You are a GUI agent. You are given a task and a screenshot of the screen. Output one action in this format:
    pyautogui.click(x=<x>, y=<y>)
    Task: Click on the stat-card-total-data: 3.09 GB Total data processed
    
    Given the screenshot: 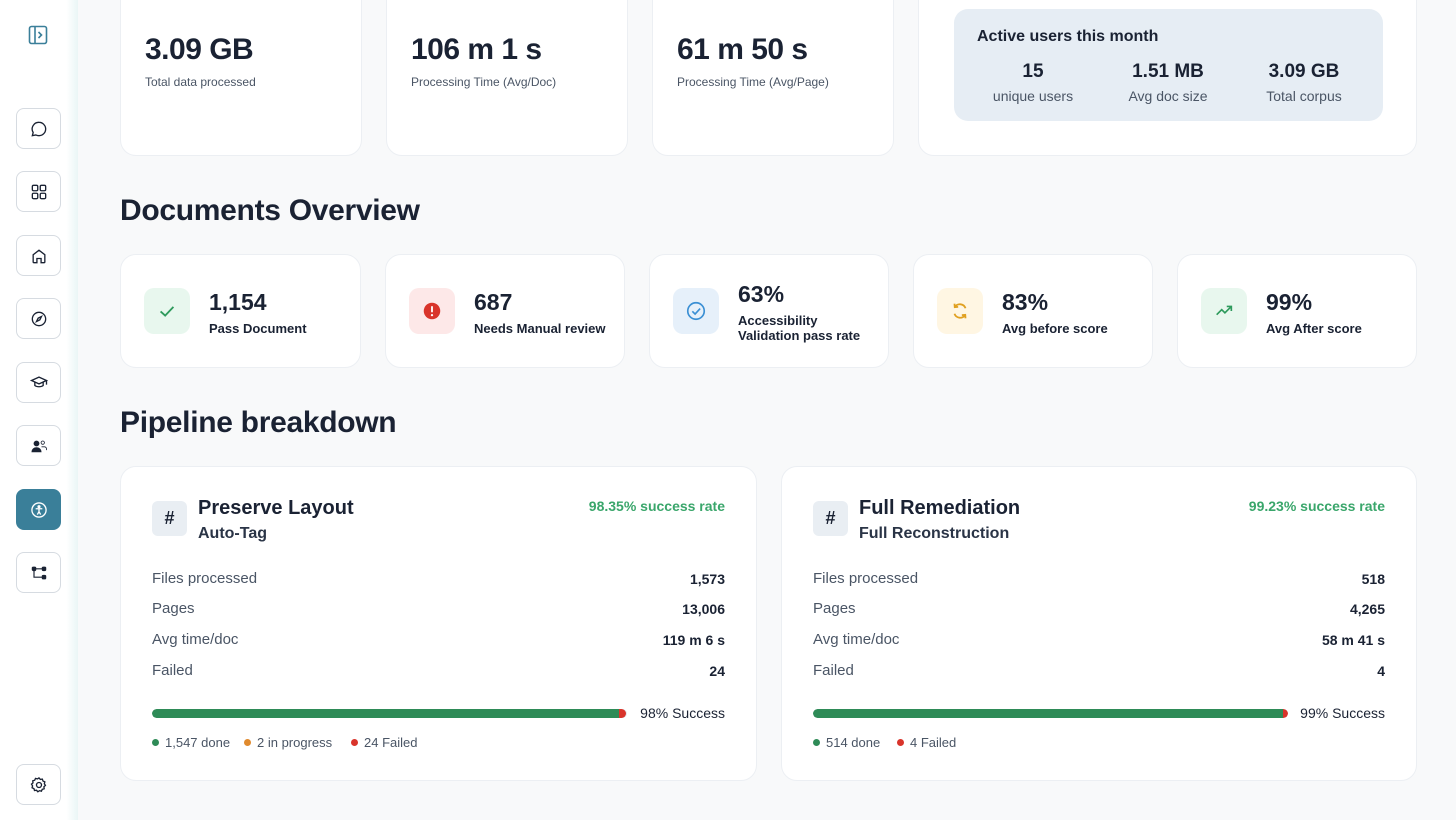 What is the action you would take?
    pyautogui.click(x=241, y=78)
    